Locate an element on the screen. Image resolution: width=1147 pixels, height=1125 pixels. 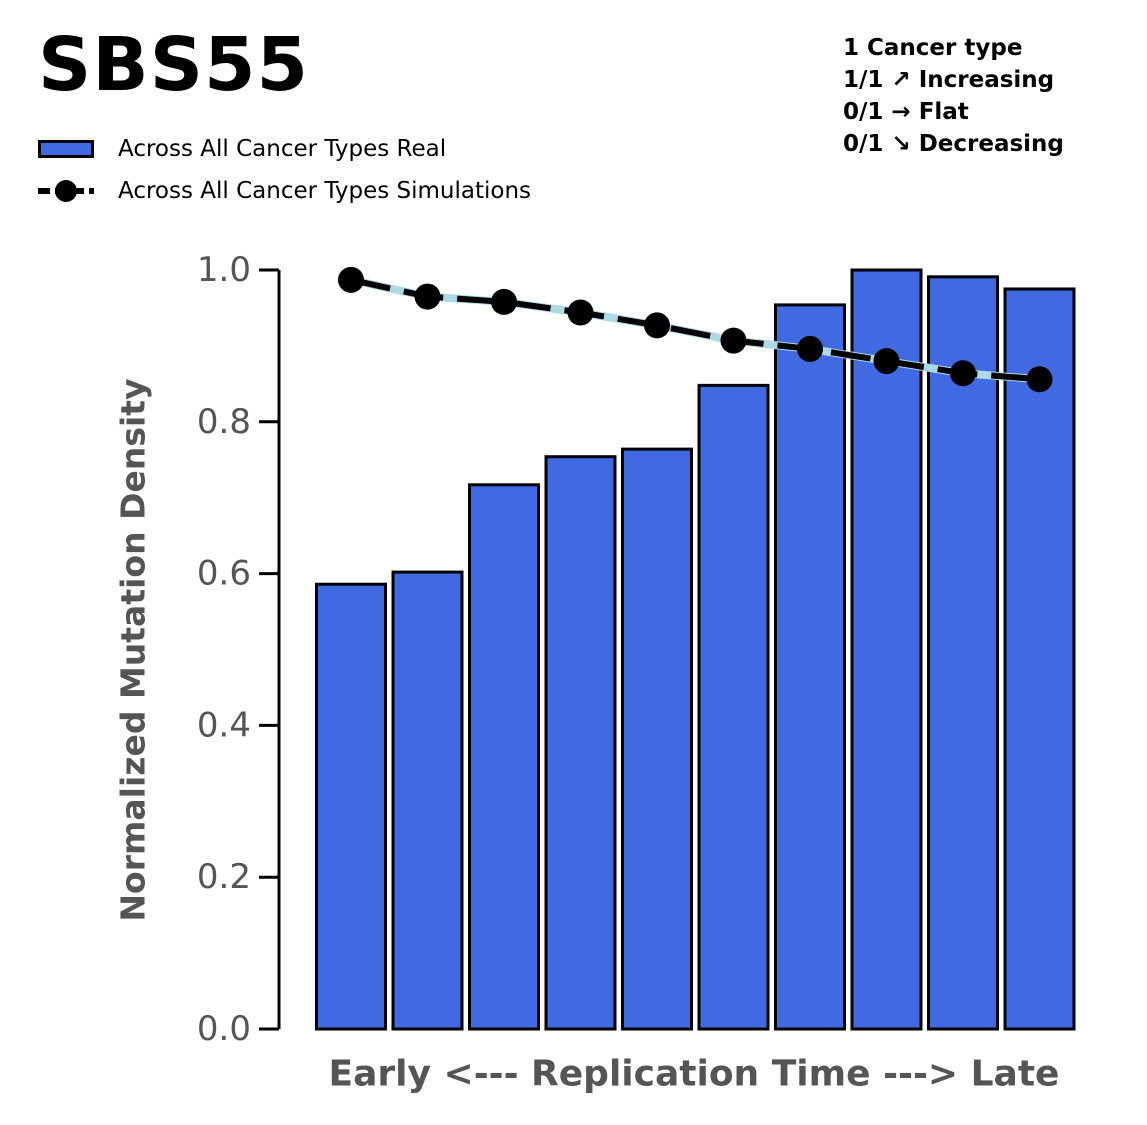
y-axis: 0.0 0.2 0.4 0.6 0.8 1.0 is located at coordinates (239, 649).